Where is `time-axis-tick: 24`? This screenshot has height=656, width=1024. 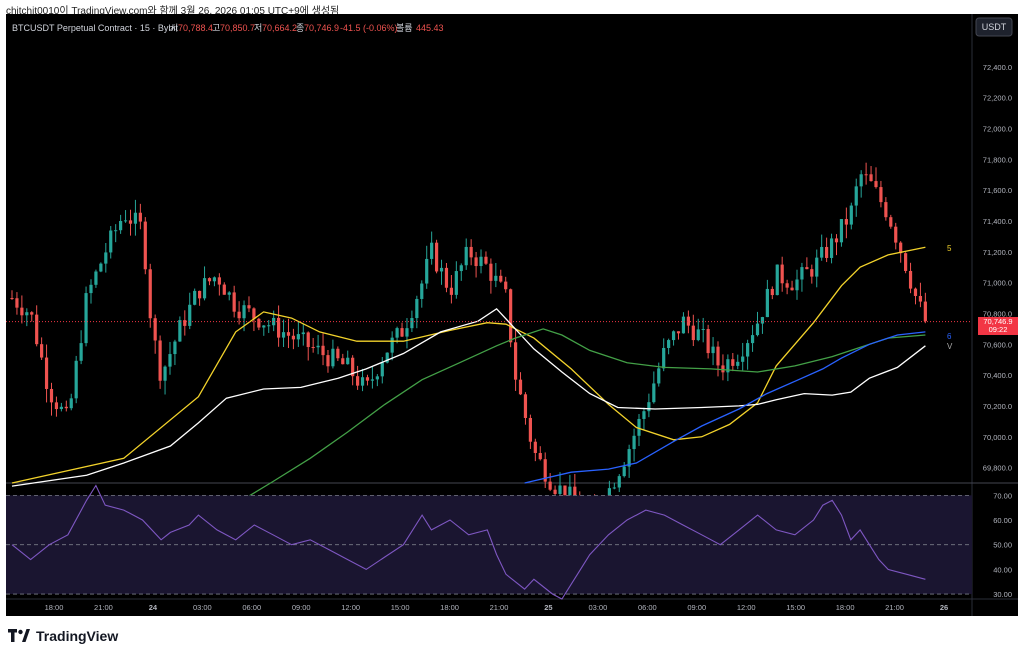
time-axis-tick: 24 is located at coordinates (153, 607).